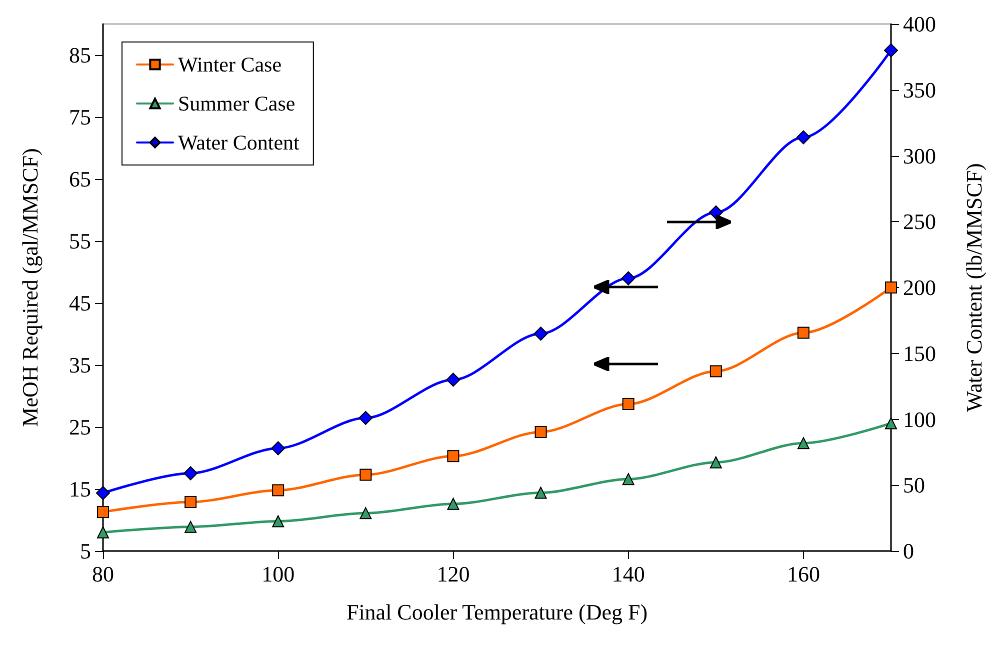 The image size is (1000, 657). What do you see at coordinates (80, 117) in the screenshot?
I see `y-tick-label: 75` at bounding box center [80, 117].